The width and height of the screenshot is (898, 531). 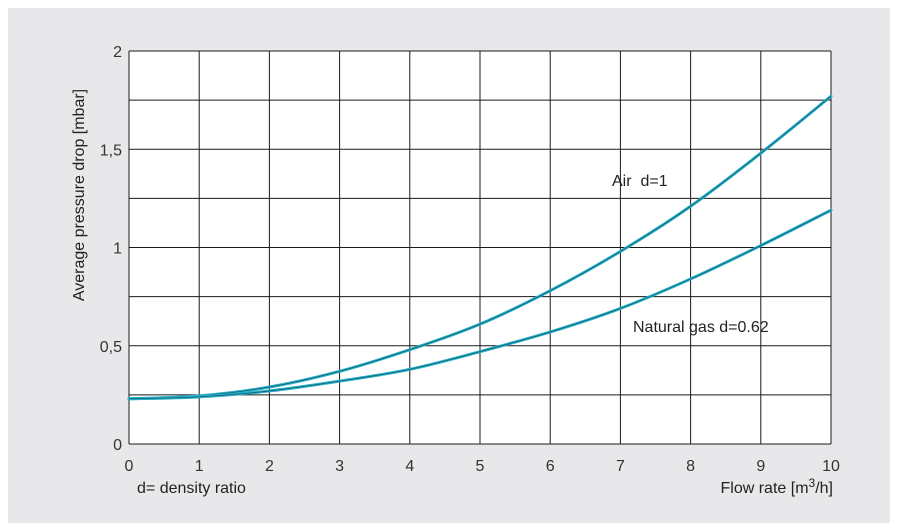 I want to click on y-tick-label: 0,5, so click(x=111, y=347).